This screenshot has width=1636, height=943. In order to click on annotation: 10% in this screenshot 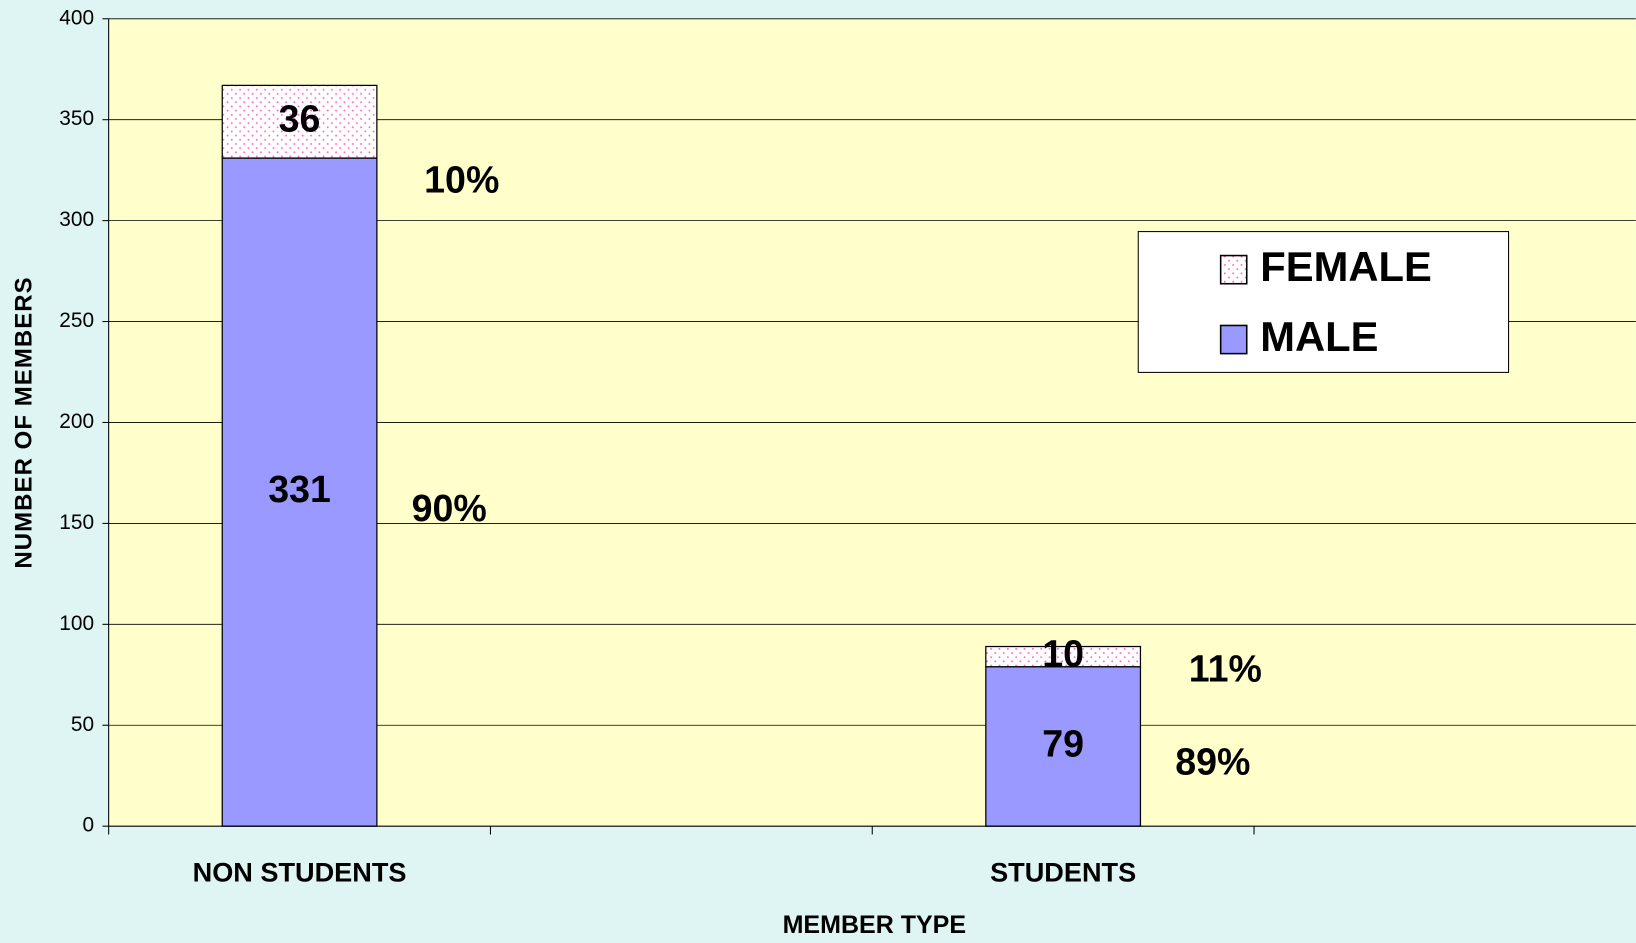, I will do `click(461, 179)`.